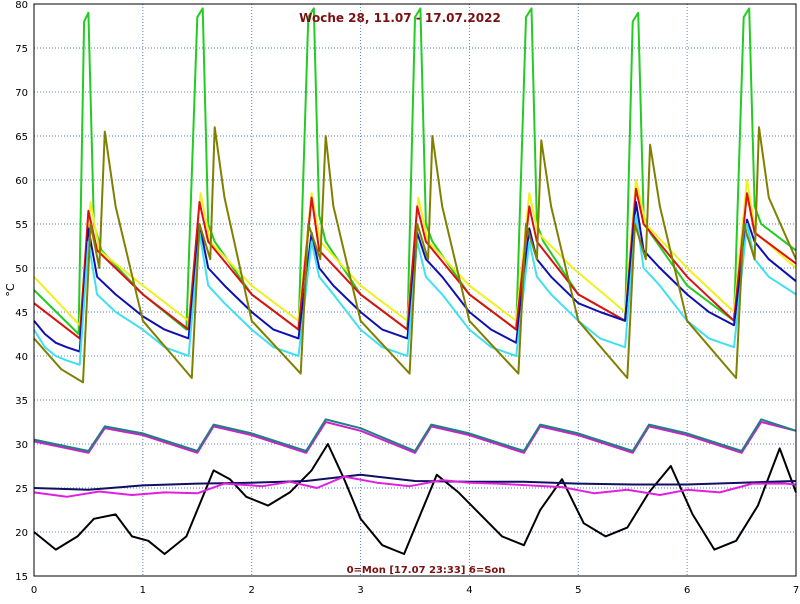 The image size is (800, 604). I want to click on x-tick-label: 7, so click(796, 590).